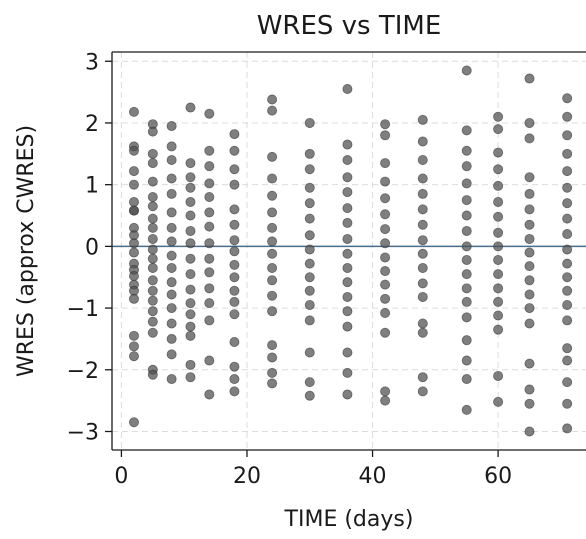 This screenshot has width=586, height=539. What do you see at coordinates (26, 251) in the screenshot?
I see `y-axis-title: WRES (approx CWRES)` at bounding box center [26, 251].